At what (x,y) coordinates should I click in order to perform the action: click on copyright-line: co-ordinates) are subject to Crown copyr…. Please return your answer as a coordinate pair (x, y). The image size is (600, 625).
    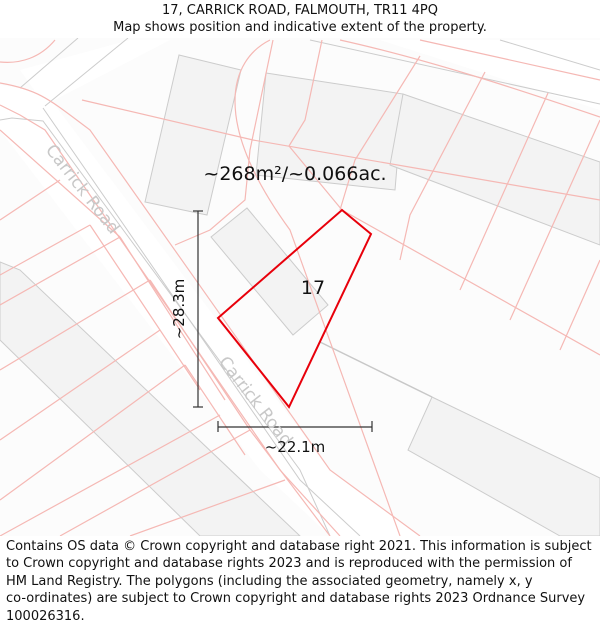
    Looking at the image, I should click on (296, 599).